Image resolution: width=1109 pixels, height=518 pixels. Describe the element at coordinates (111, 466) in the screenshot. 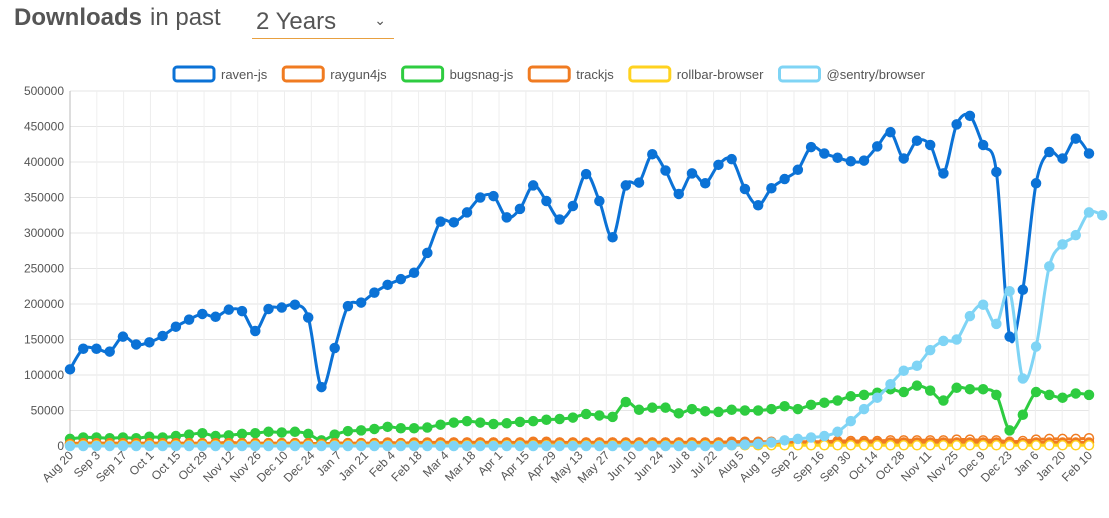

I see `x-tick-label: Sep 17` at that location.